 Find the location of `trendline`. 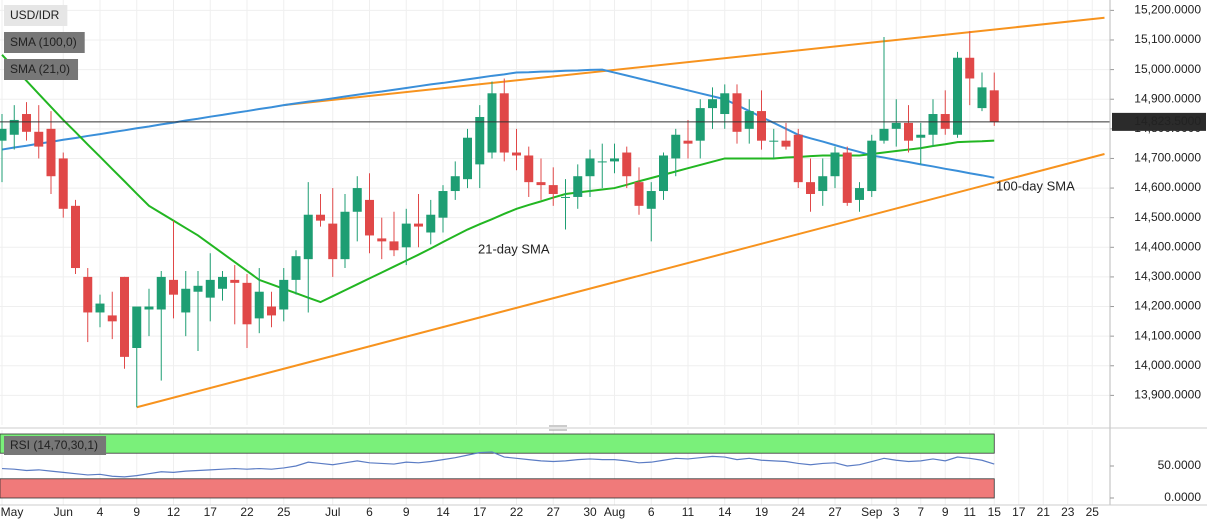

trendline is located at coordinates (694, 61).